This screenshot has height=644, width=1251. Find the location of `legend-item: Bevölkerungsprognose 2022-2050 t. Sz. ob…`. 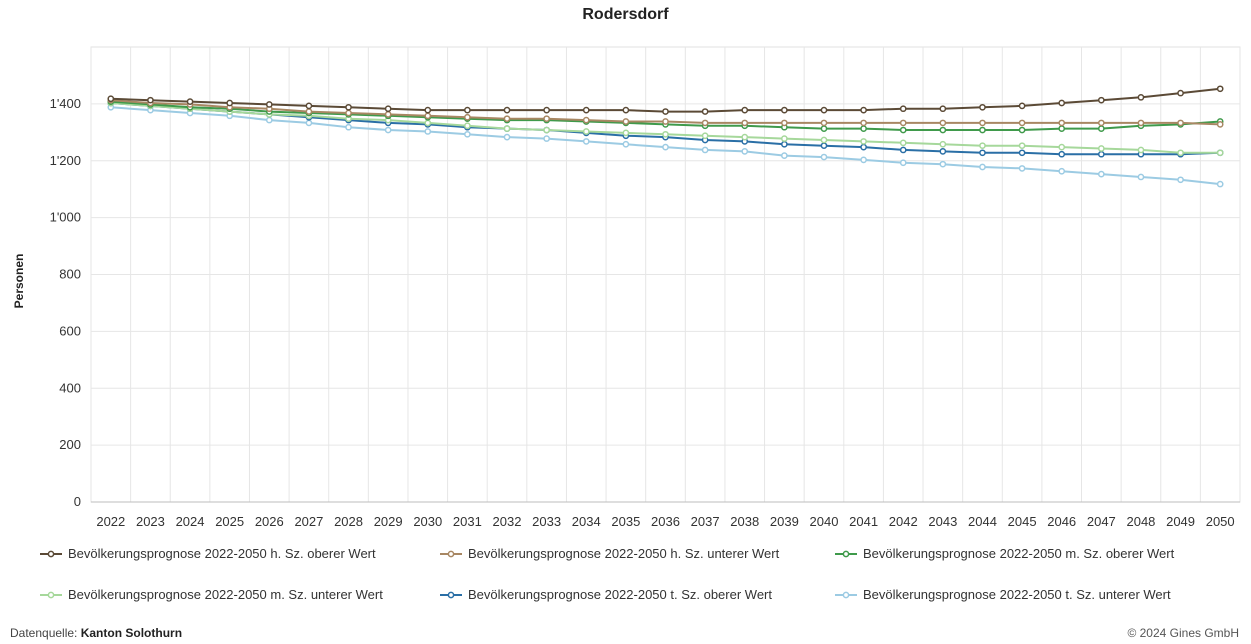

legend-item: Bevölkerungsprognose 2022-2050 t. Sz. ob… is located at coordinates (606, 594).